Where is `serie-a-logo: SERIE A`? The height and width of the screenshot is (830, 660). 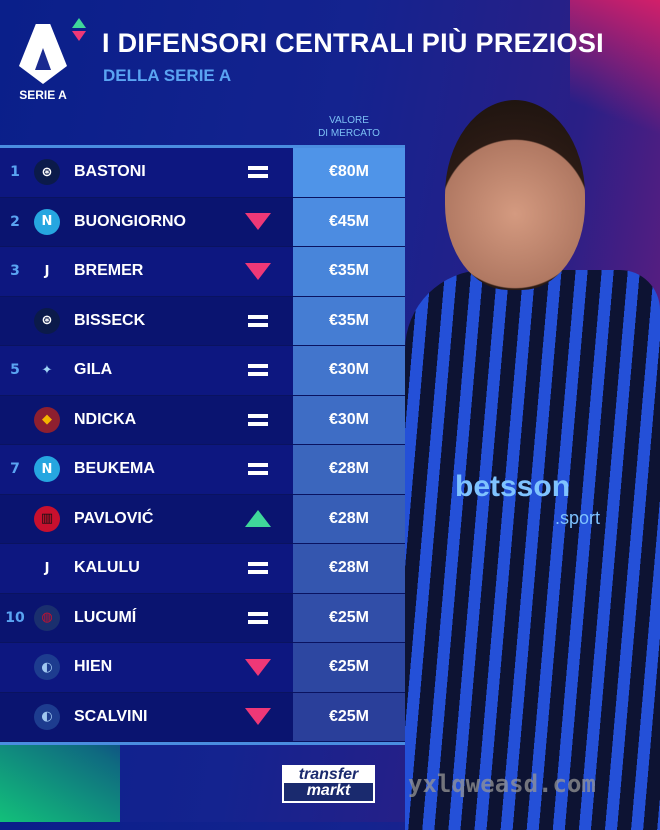 serie-a-logo: SERIE A is located at coordinates (43, 63).